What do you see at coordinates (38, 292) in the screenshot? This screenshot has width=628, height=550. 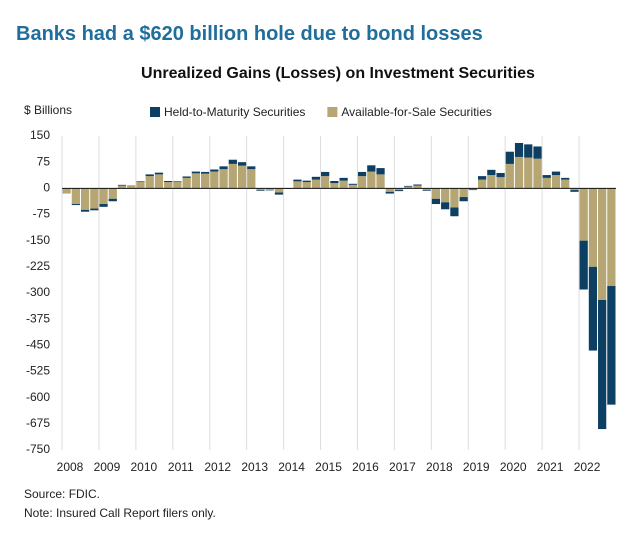 I see `y-tick-label: -300` at bounding box center [38, 292].